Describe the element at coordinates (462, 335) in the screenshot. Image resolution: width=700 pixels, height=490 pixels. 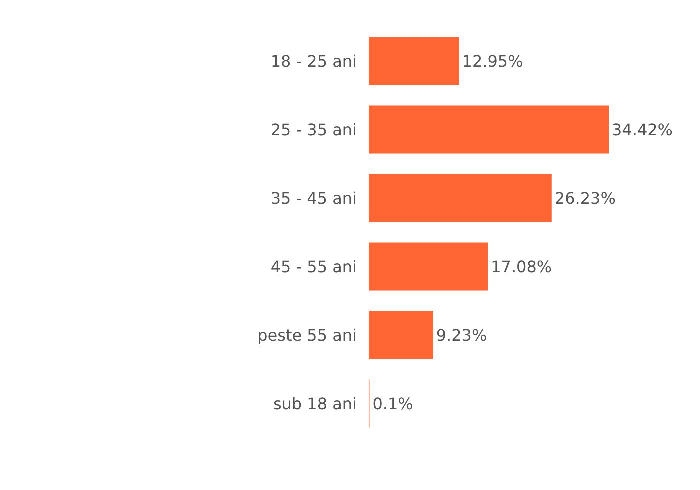
I see `data-label: 9.23%` at that location.